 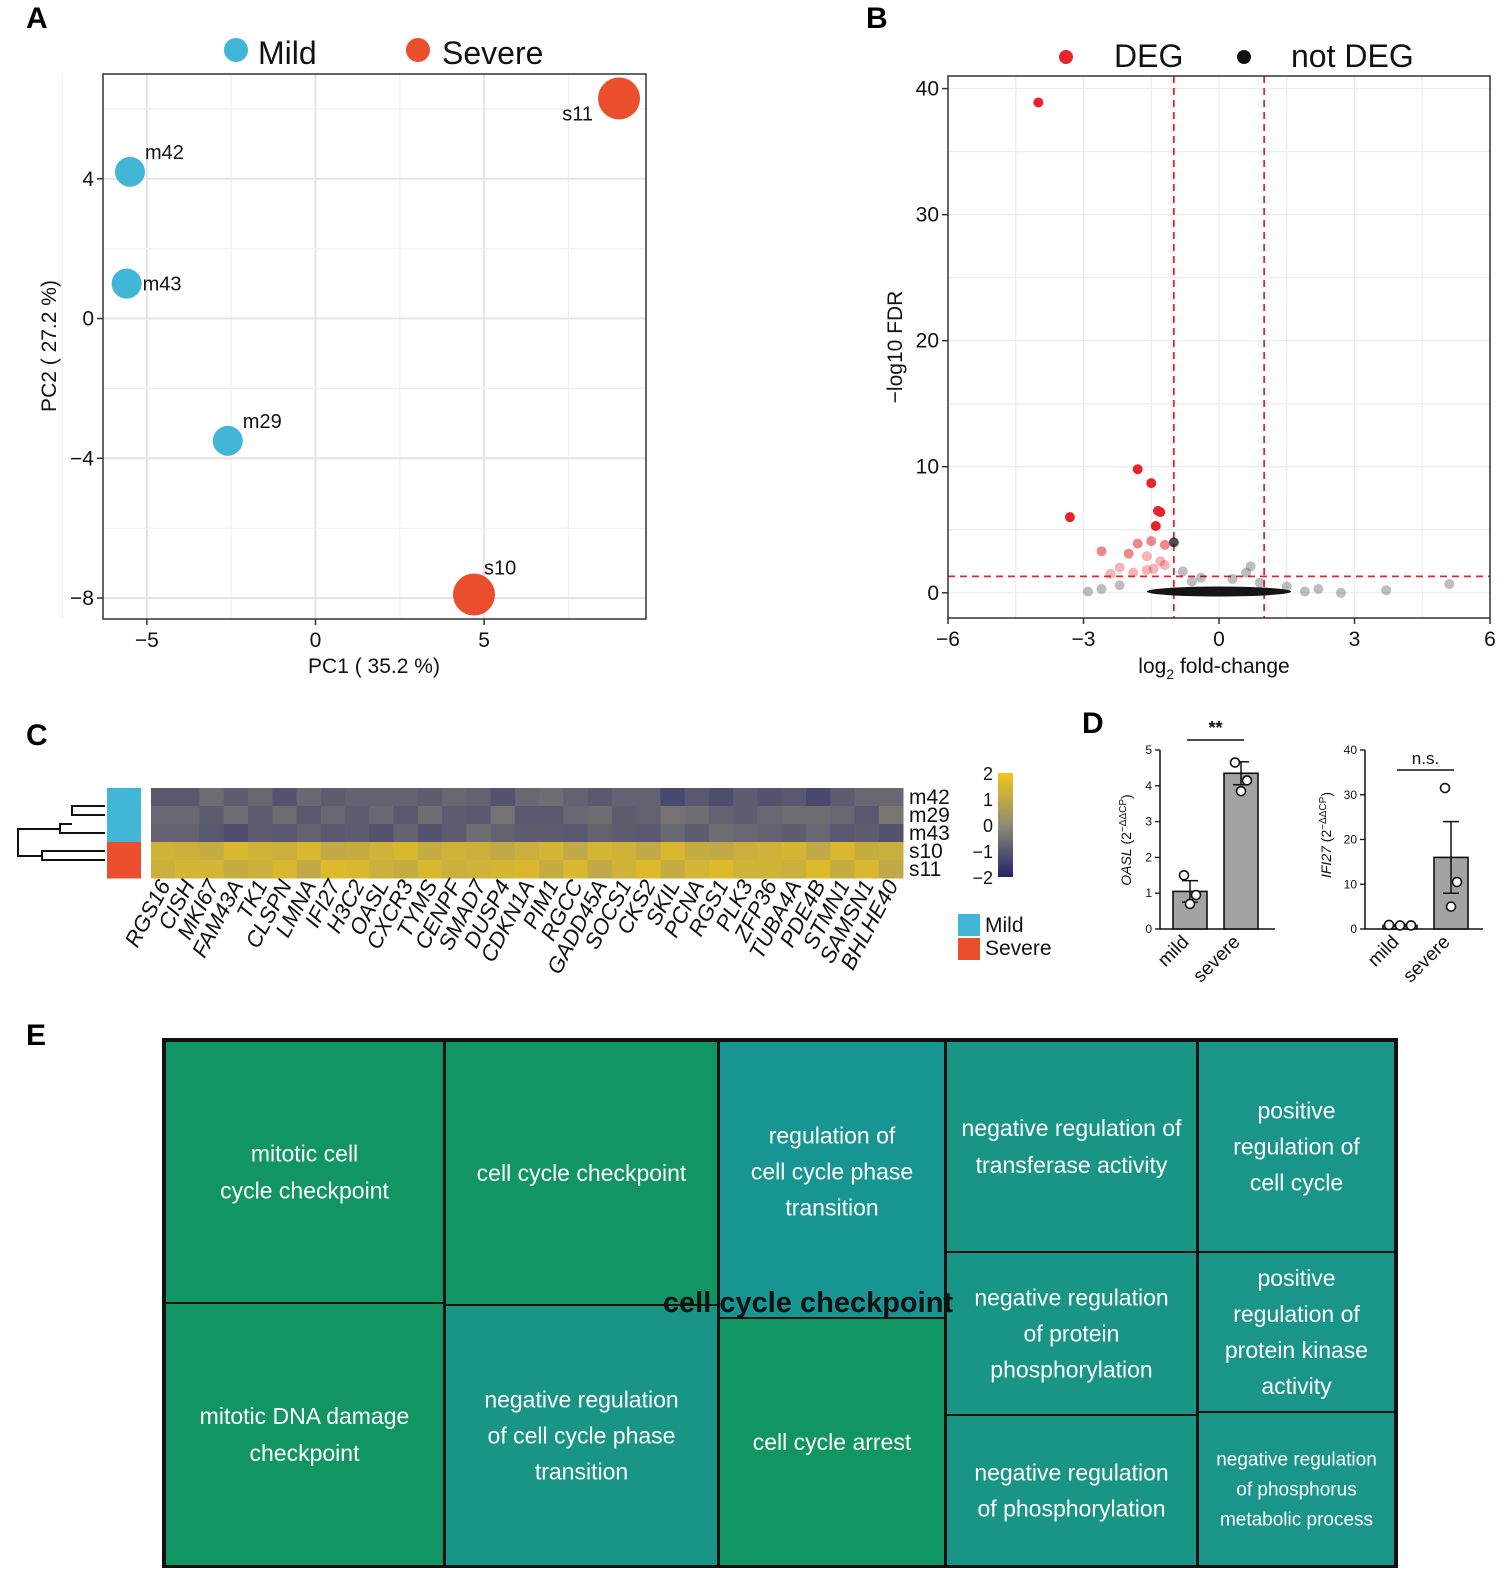 What do you see at coordinates (88, 319) in the screenshot?
I see `pca-y-tick-label: 0` at bounding box center [88, 319].